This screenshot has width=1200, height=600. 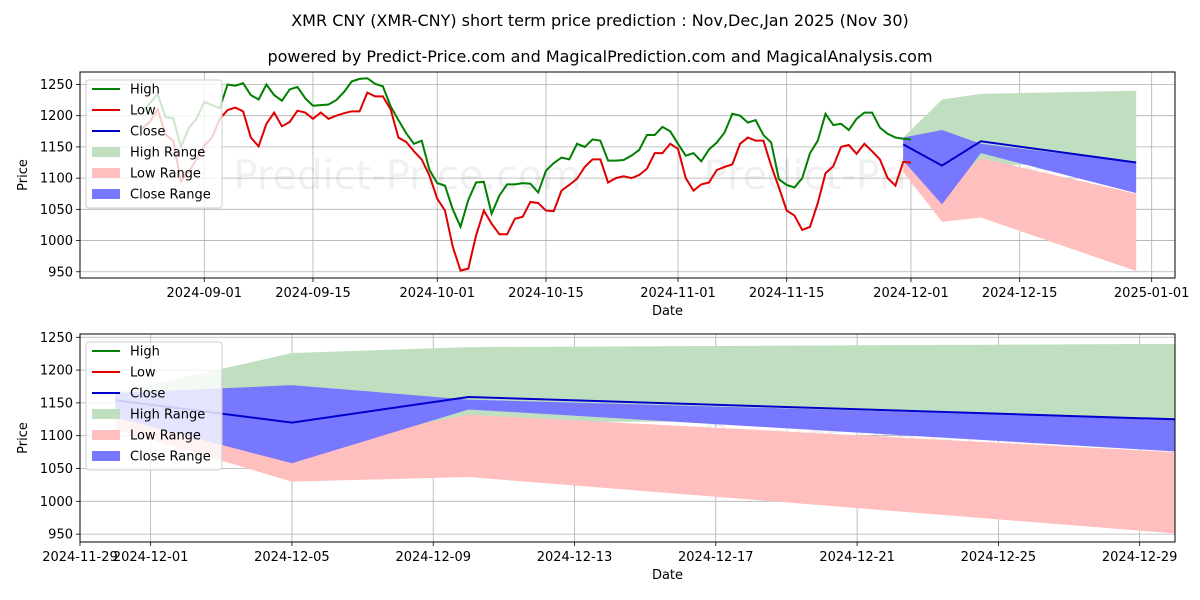 What do you see at coordinates (857, 557) in the screenshot?
I see `x-tick-label: 2024-12-21` at bounding box center [857, 557].